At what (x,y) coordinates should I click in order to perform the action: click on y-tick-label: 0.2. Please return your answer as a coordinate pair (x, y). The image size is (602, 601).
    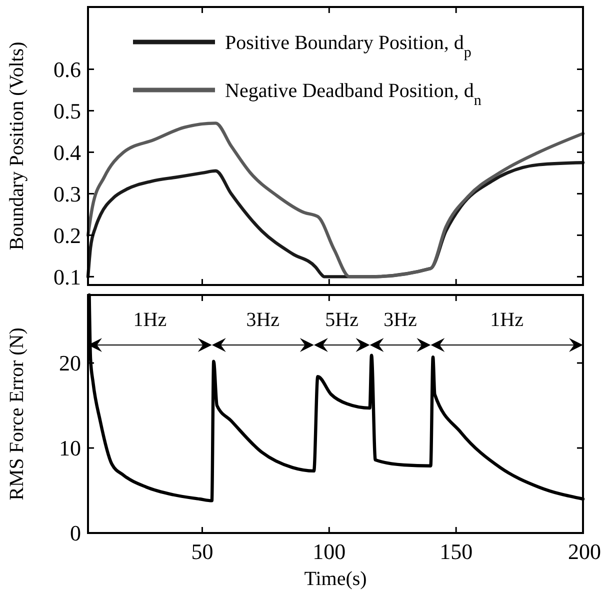
    Looking at the image, I should click on (67, 235).